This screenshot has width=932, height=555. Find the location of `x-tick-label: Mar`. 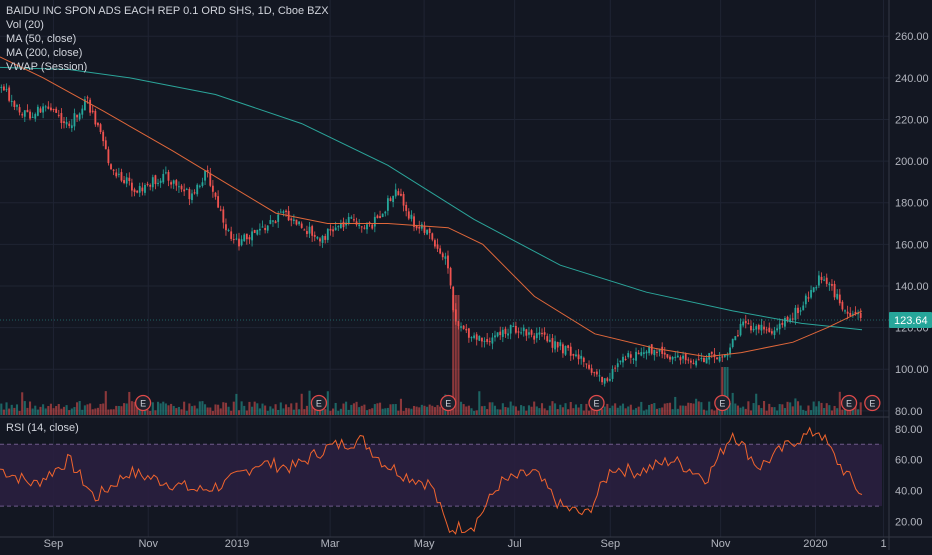

x-tick-label: Mar is located at coordinates (330, 544).